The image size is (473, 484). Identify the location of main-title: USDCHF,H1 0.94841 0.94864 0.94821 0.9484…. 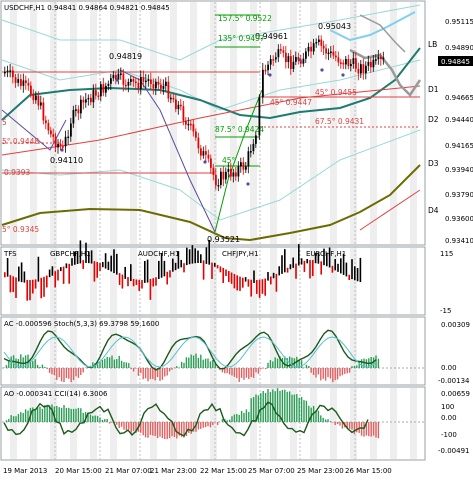
(87, 8).